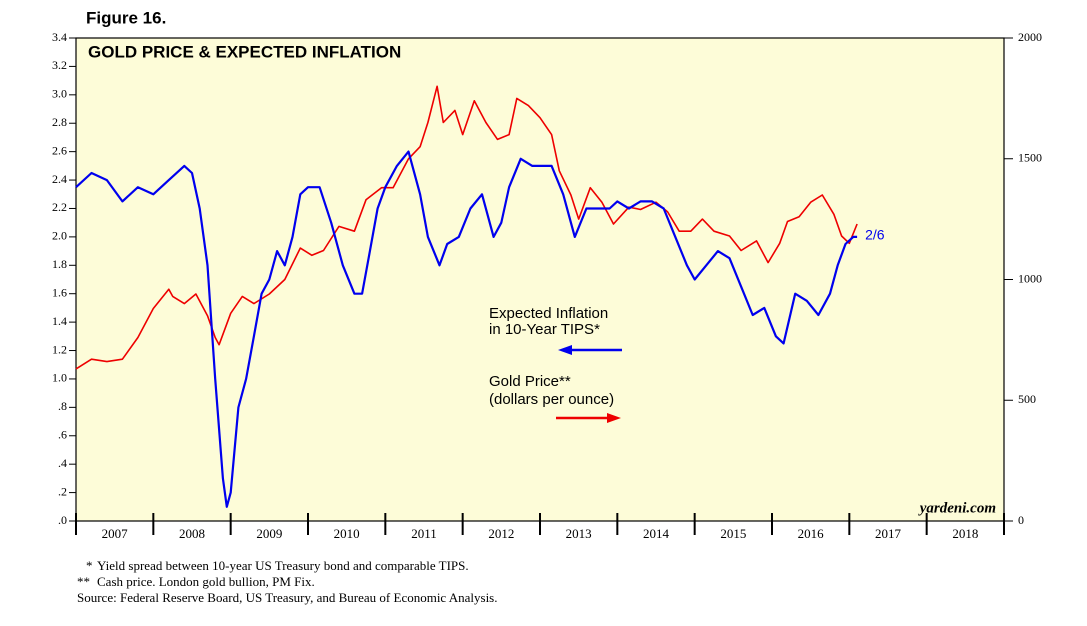 The image size is (1087, 626). I want to click on legend-label: Gold Price**, so click(530, 381).